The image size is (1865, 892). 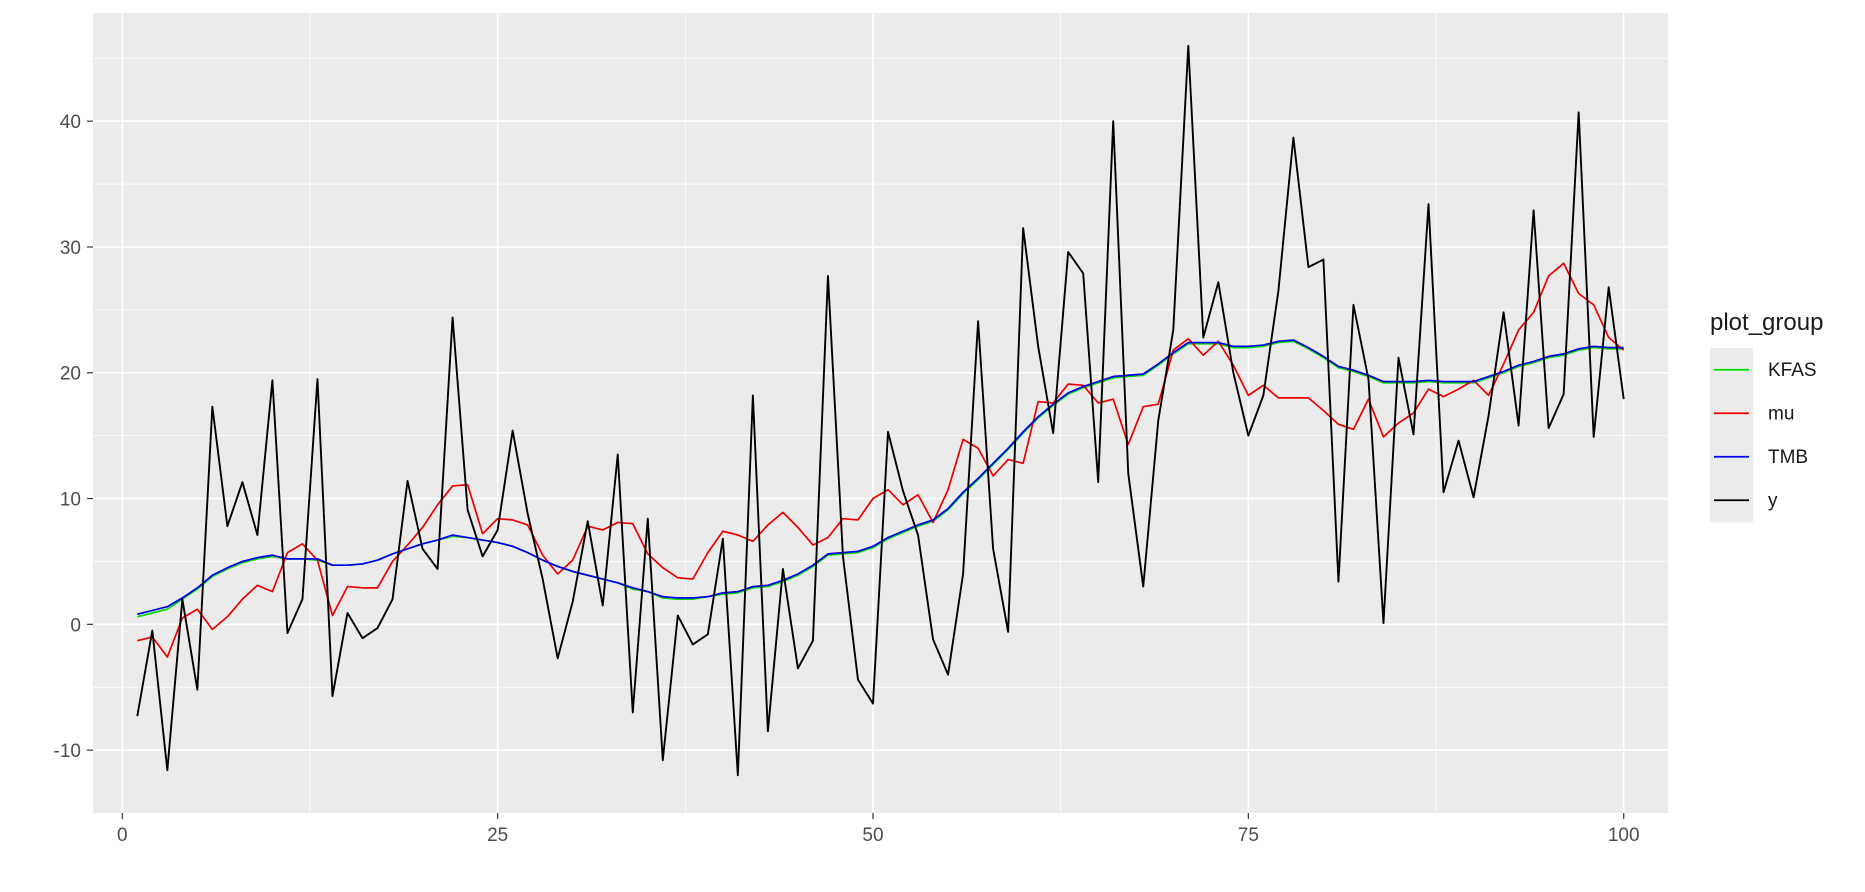 What do you see at coordinates (67, 437) in the screenshot?
I see `y-axis-tick-labels: -10 0 10 20 30 40` at bounding box center [67, 437].